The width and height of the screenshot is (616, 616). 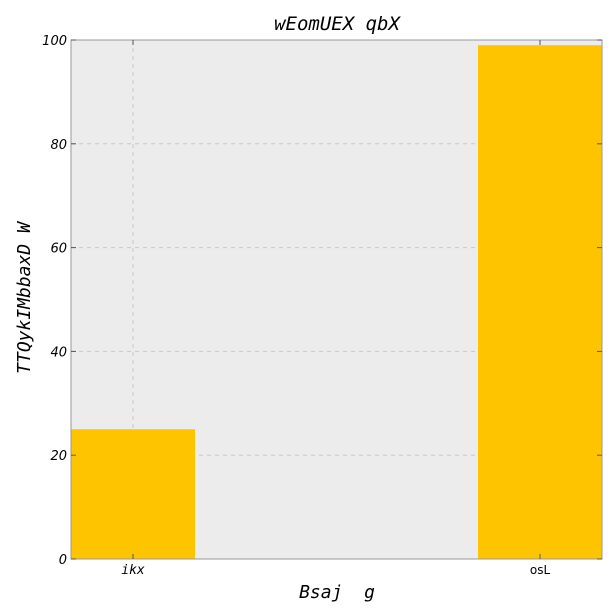 I want to click on y-tick-label: 80, so click(x=58, y=145).